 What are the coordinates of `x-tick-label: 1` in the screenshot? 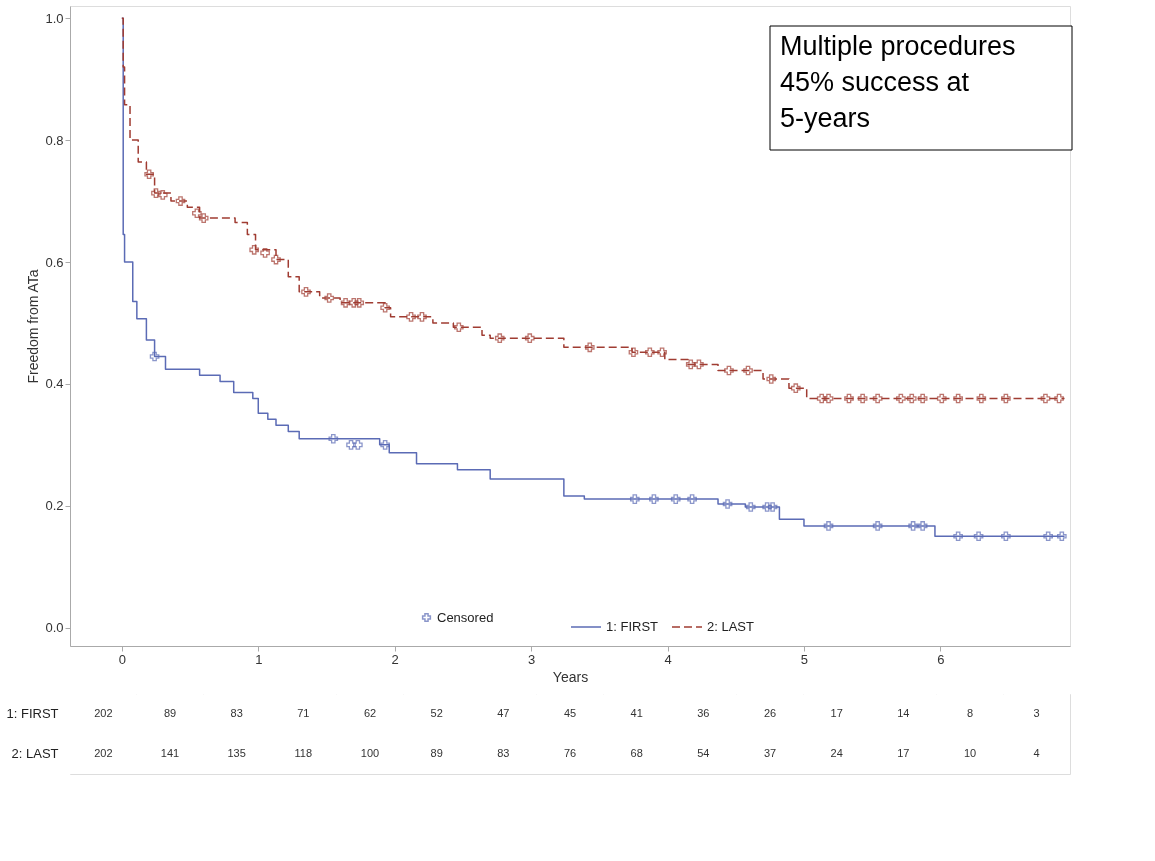 It's located at (259, 659).